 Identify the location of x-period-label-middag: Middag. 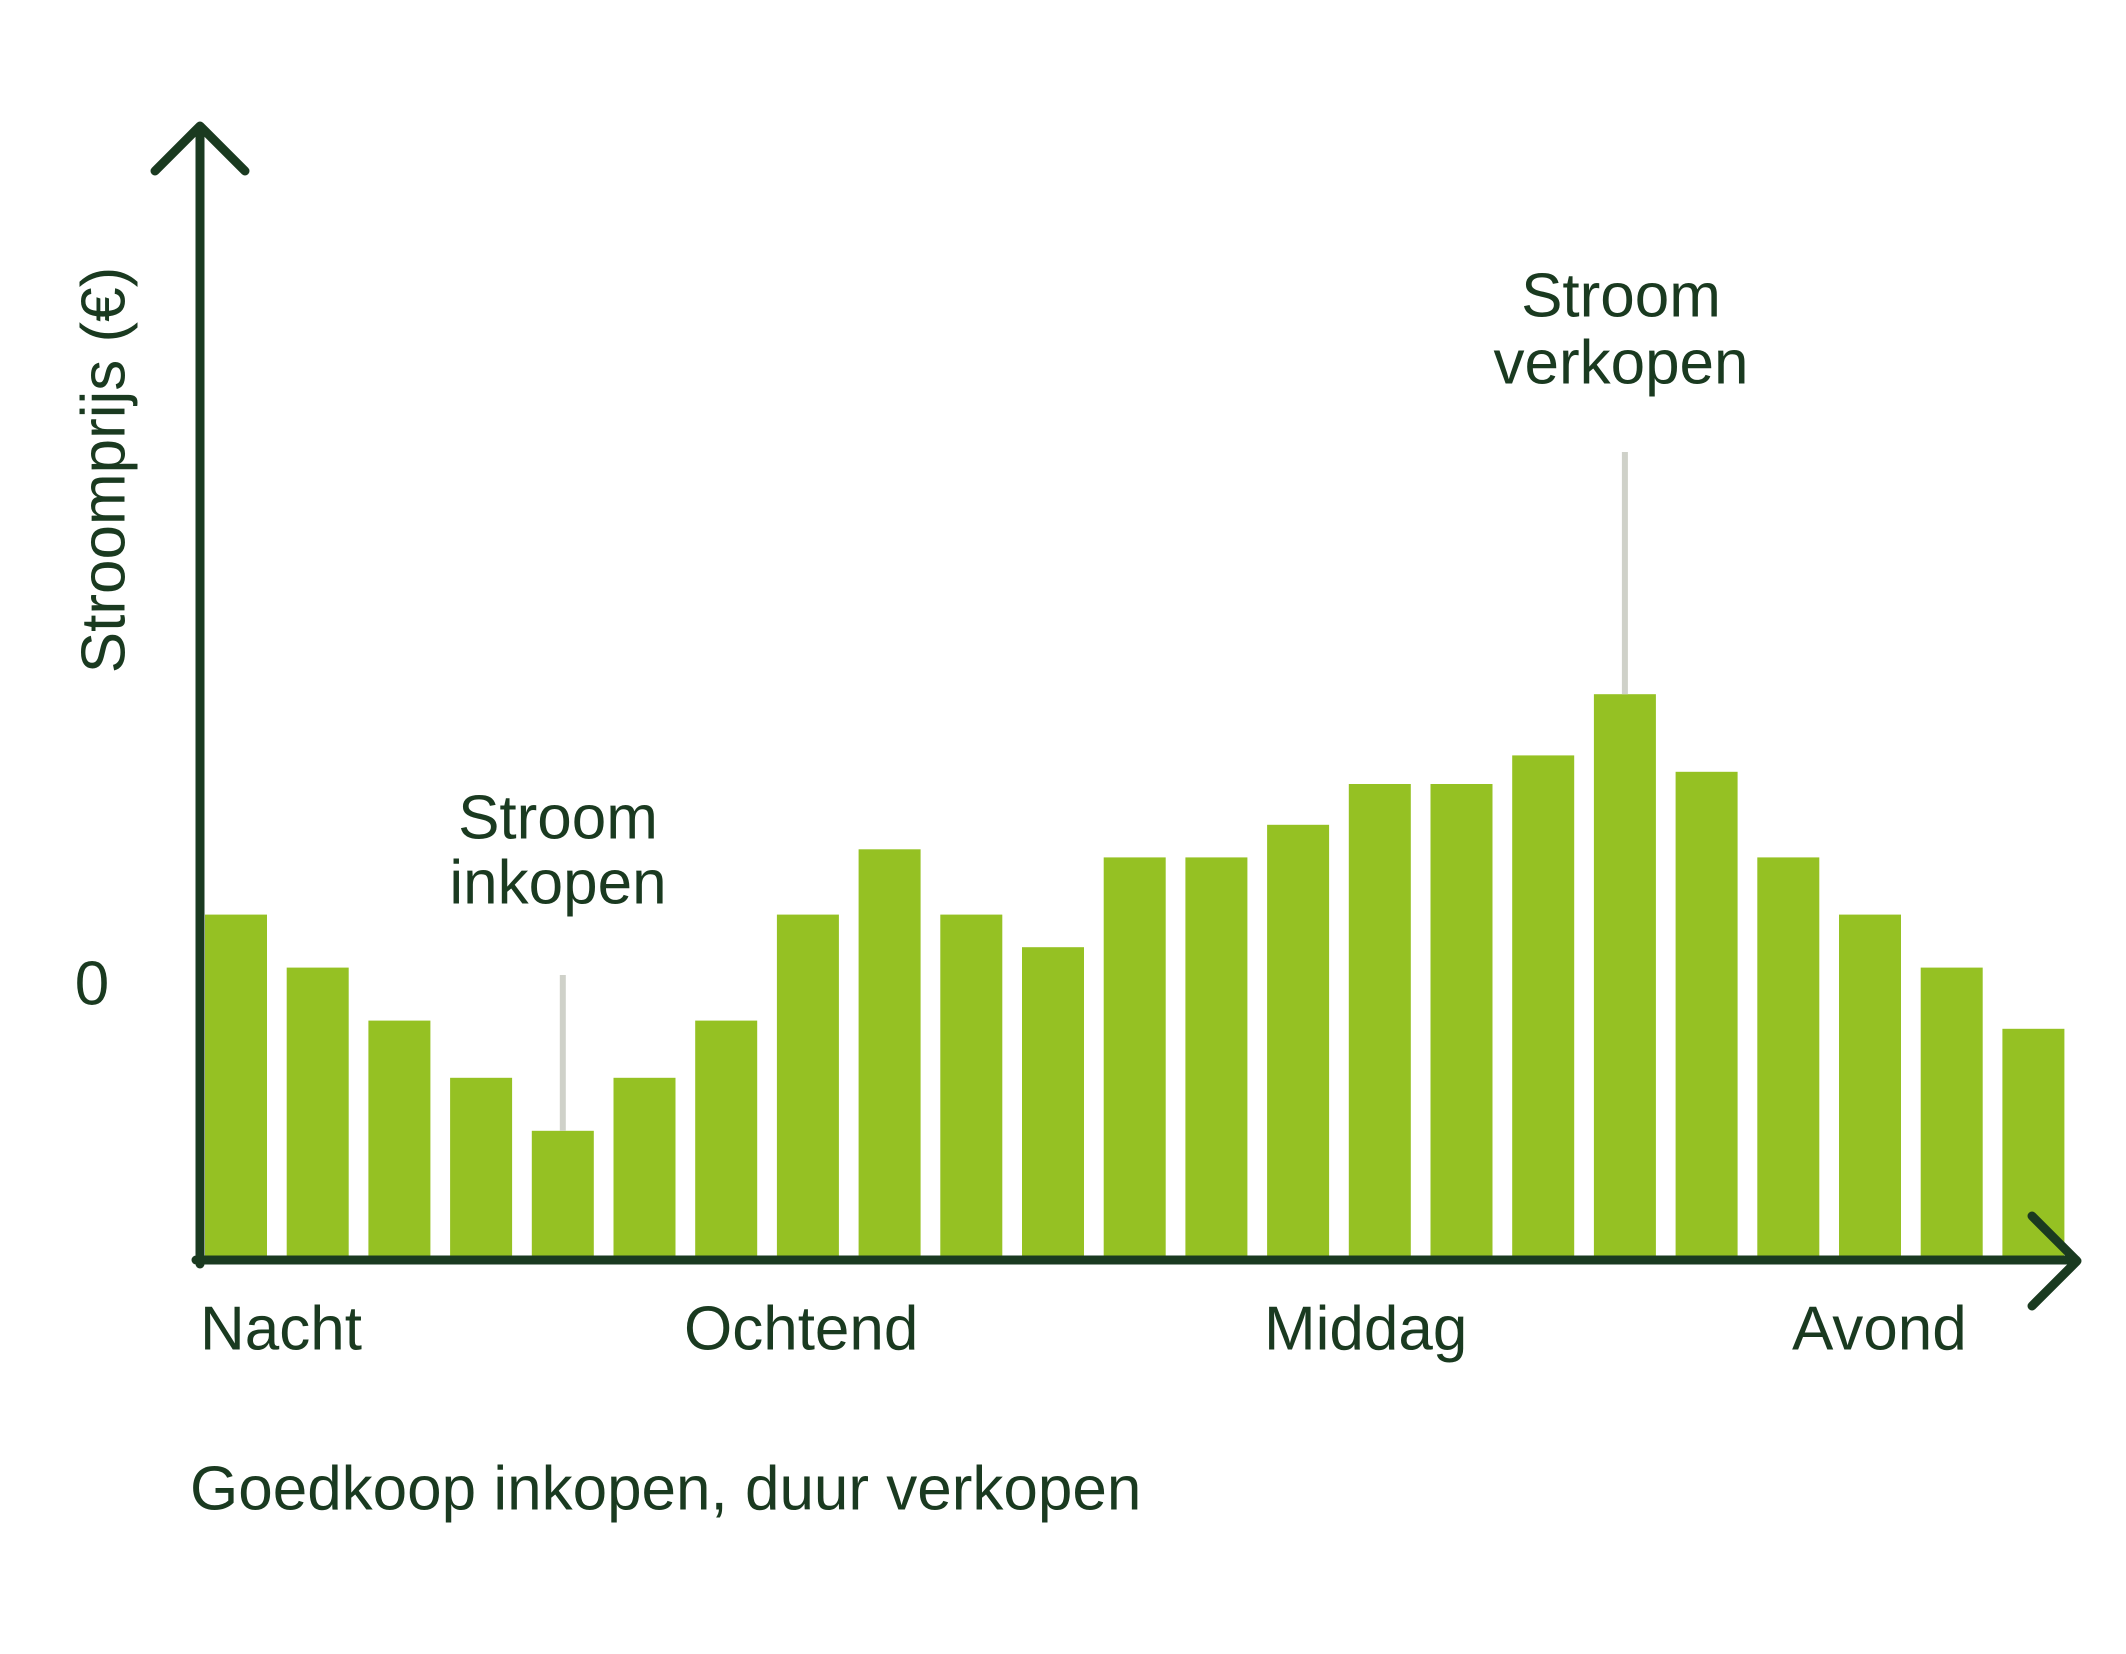
(1365, 1328).